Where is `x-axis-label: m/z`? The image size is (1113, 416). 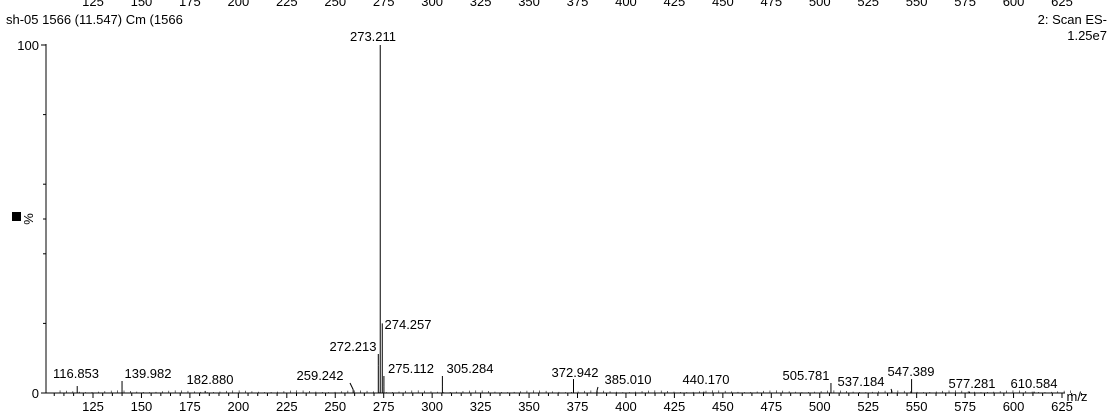
x-axis-label: m/z is located at coordinates (1077, 396).